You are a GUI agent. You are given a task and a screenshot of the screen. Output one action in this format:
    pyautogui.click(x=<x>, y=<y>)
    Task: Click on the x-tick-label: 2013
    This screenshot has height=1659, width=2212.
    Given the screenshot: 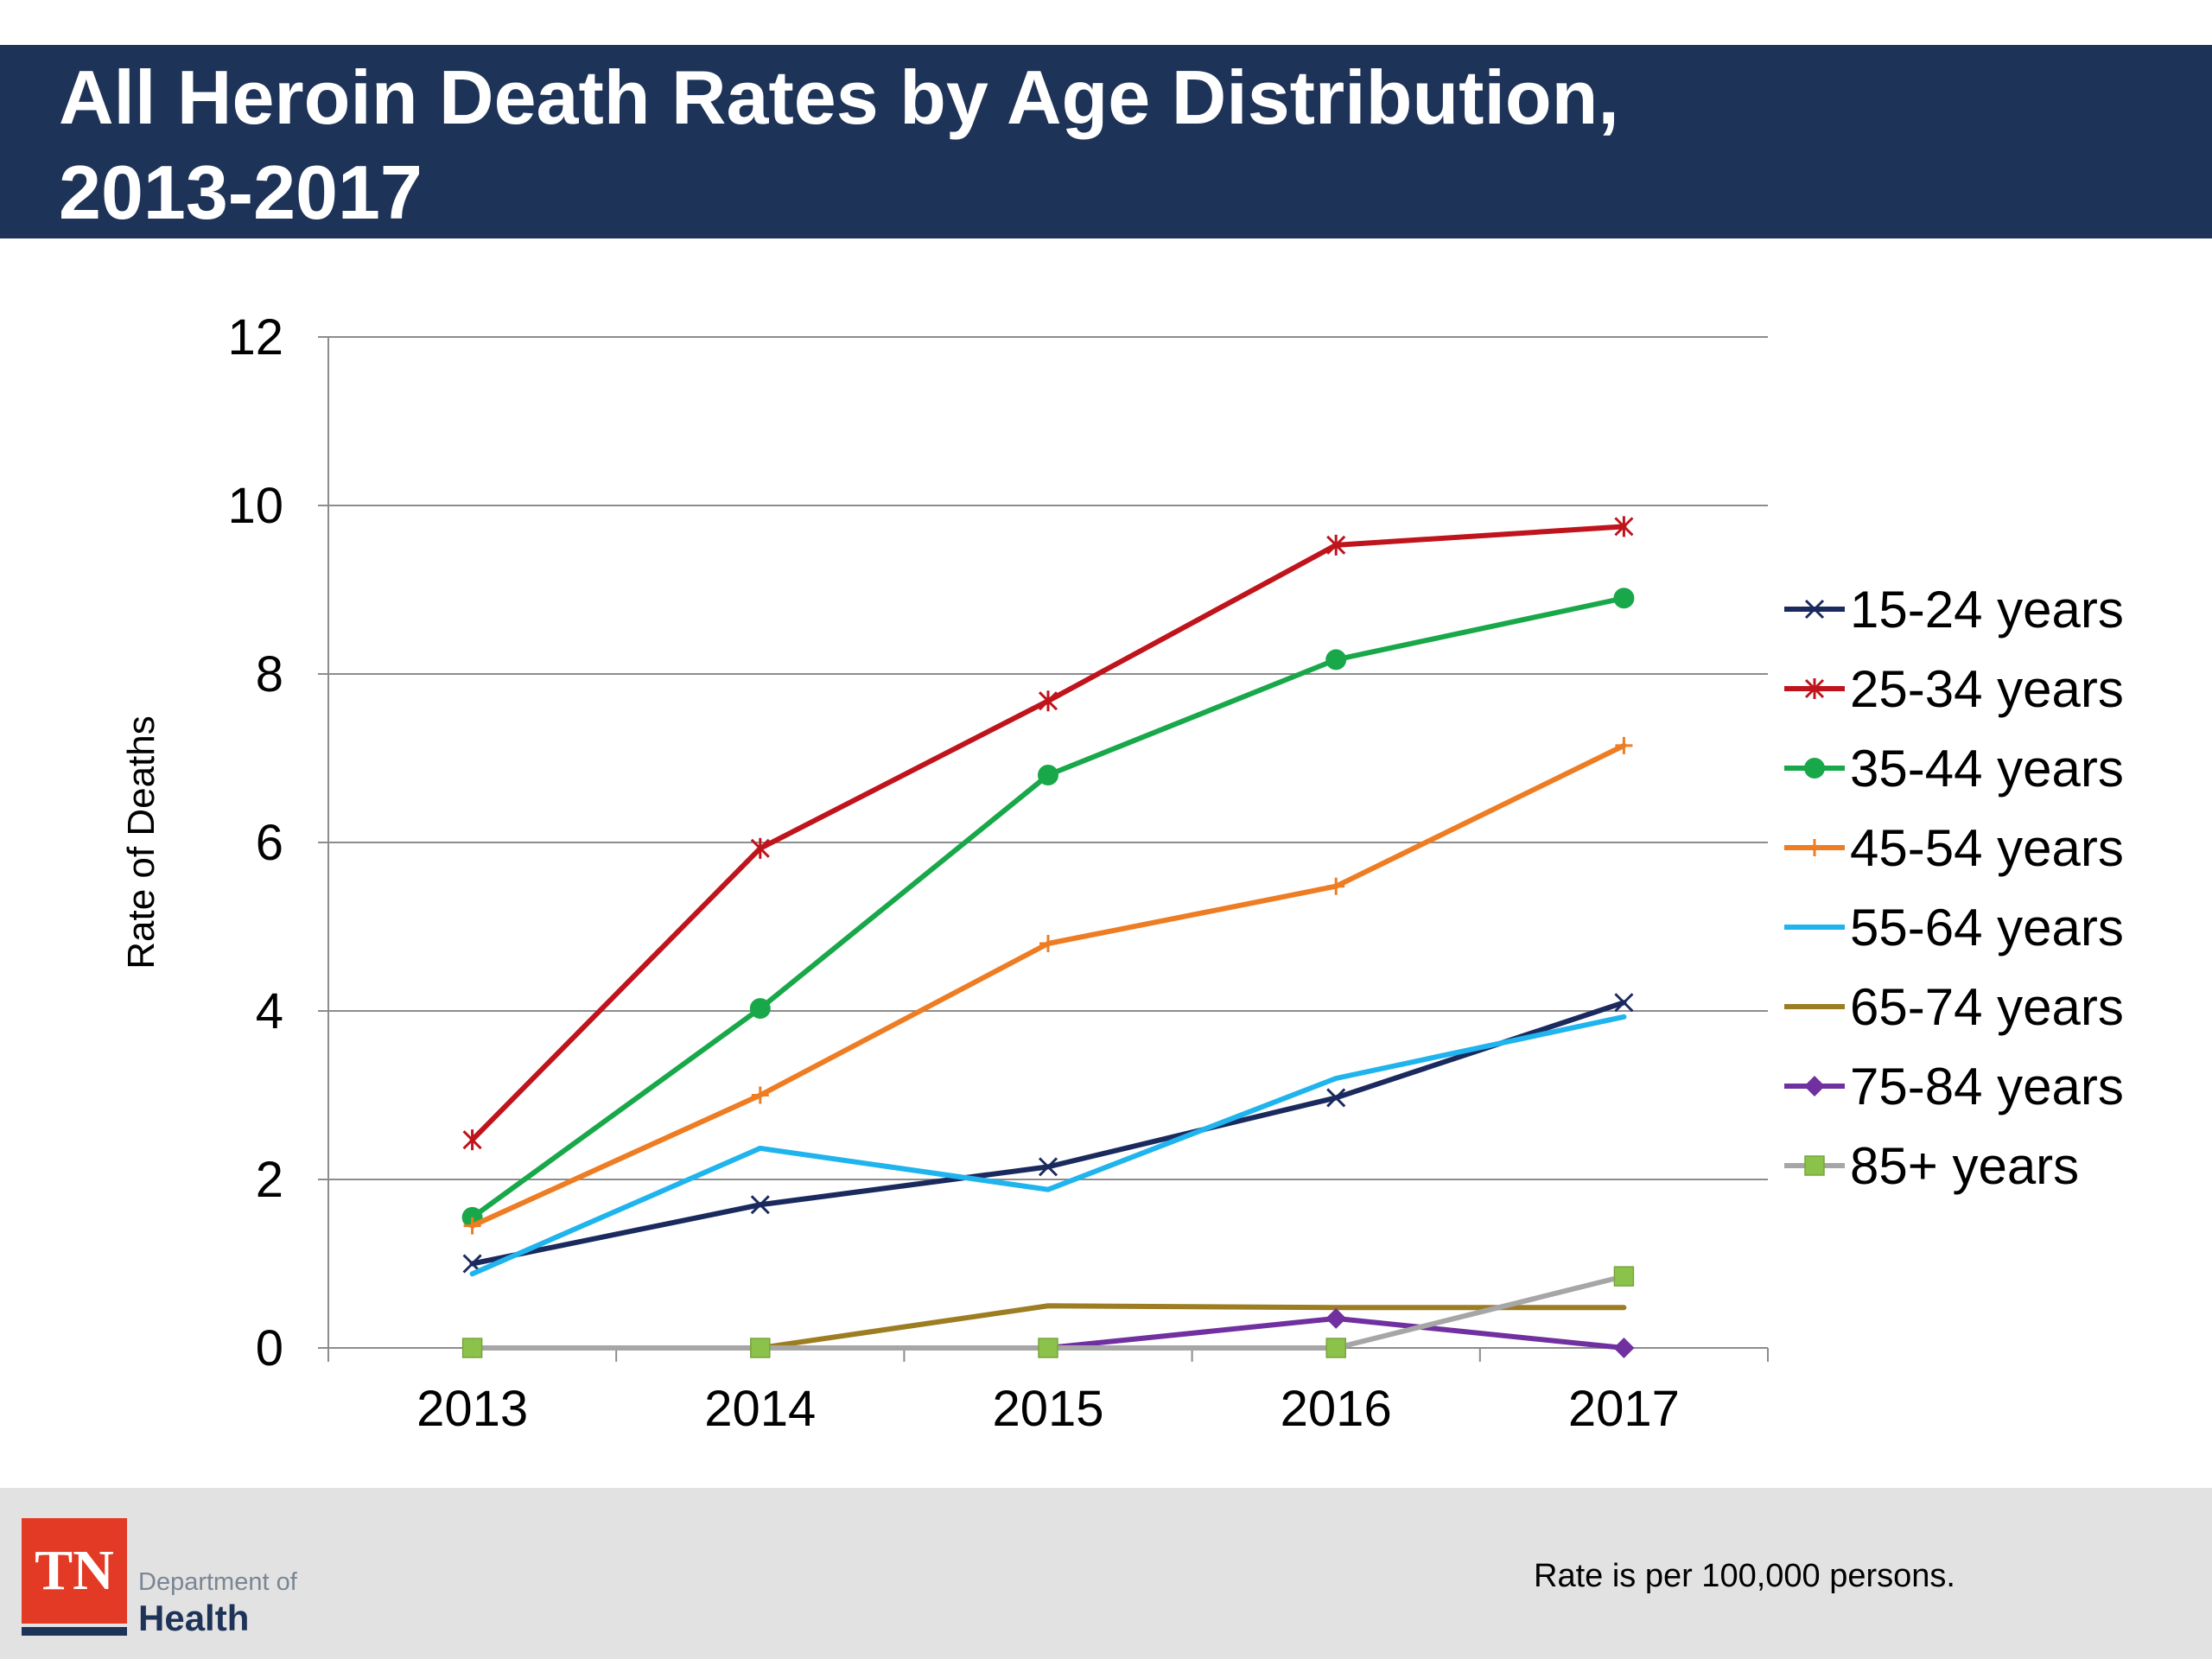 What is the action you would take?
    pyautogui.click(x=472, y=1409)
    